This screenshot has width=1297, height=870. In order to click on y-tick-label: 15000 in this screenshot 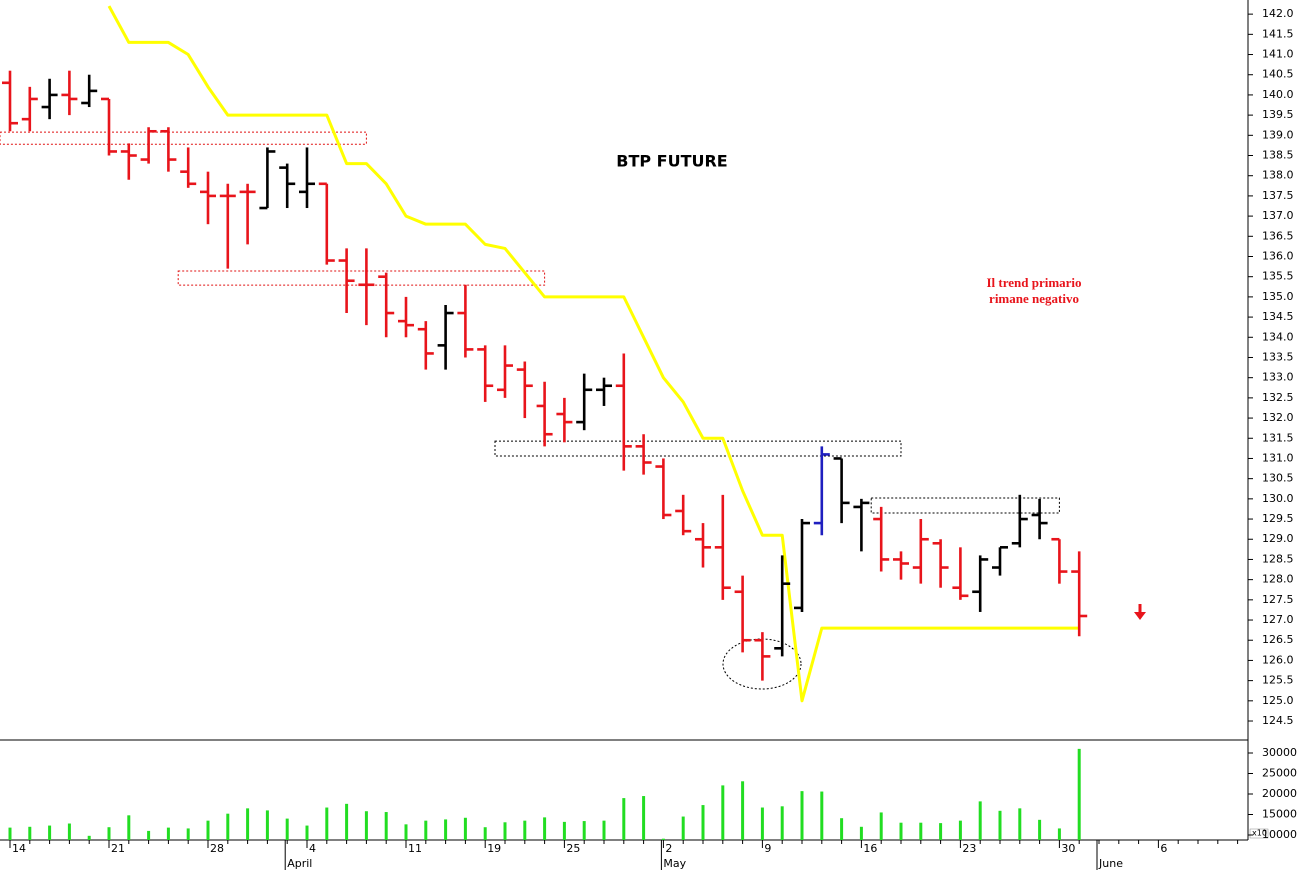, I will do `click(1279, 813)`.